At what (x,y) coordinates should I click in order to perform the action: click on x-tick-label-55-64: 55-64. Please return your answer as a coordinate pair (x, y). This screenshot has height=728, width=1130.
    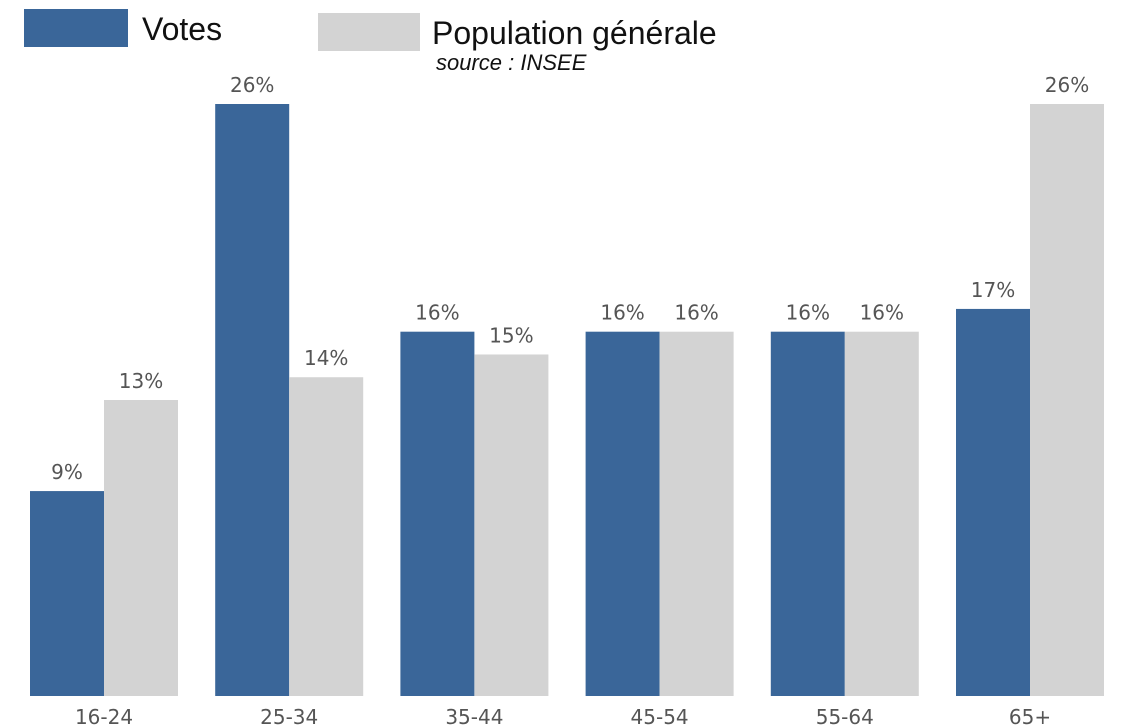
    Looking at the image, I should click on (845, 716).